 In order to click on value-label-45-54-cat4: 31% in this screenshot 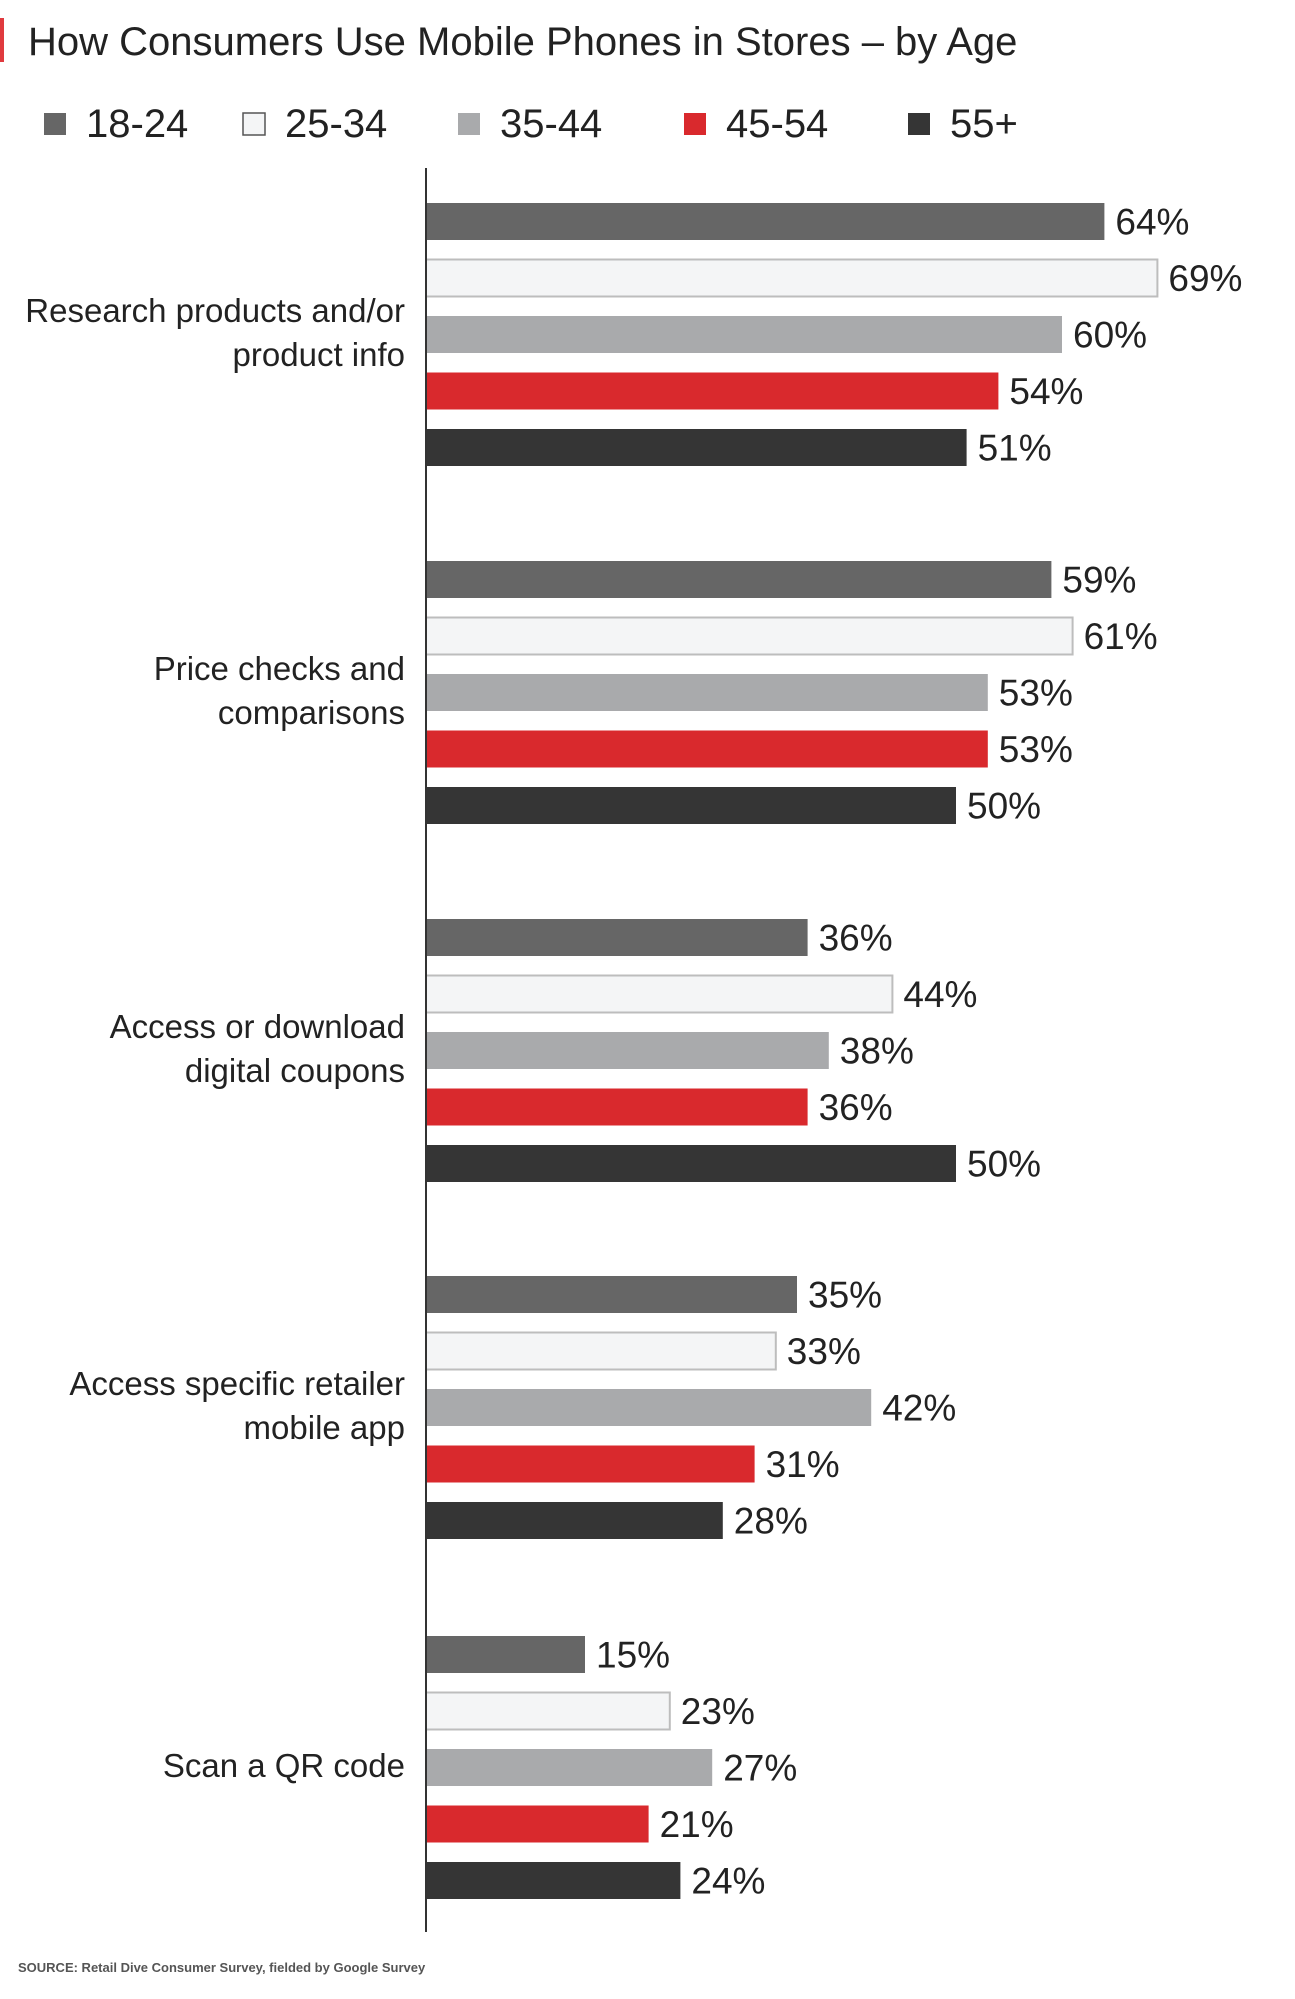, I will do `click(803, 1464)`.